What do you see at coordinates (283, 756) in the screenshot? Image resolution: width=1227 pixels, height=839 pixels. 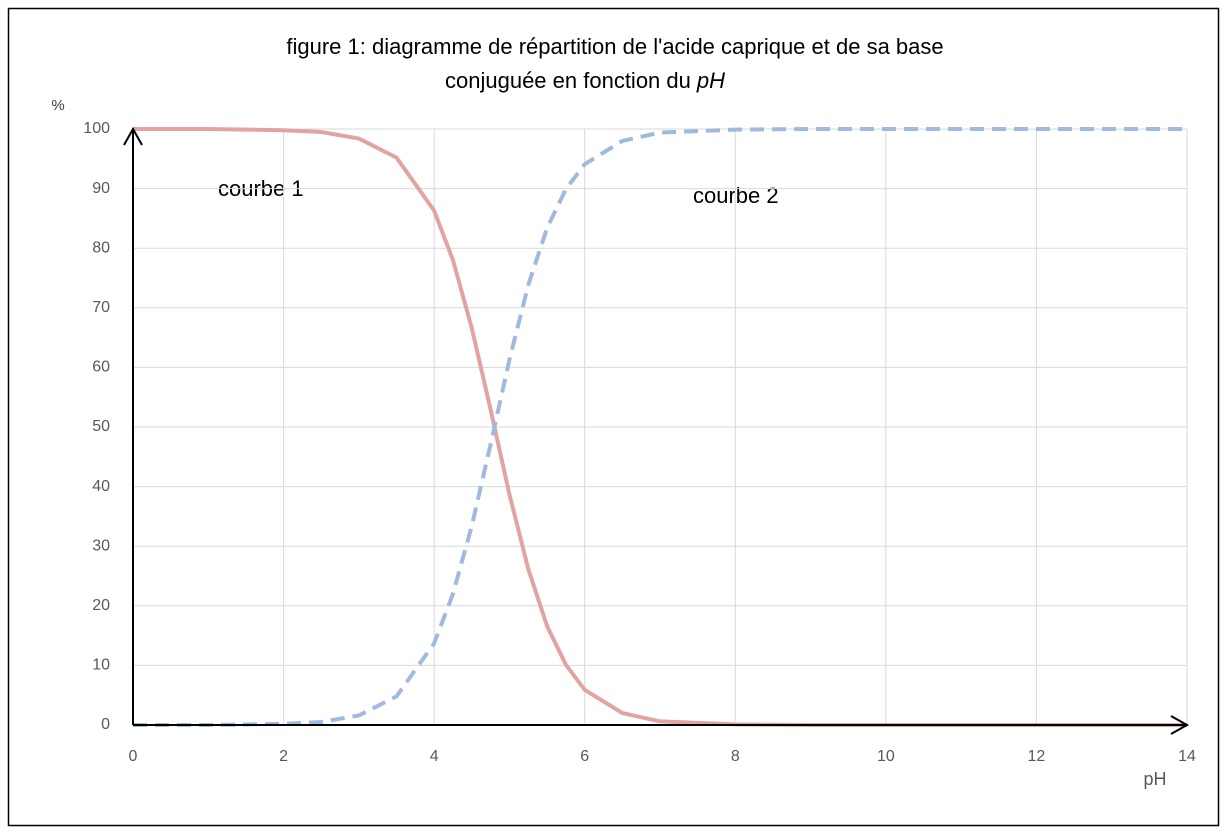 I see `x-tick-label: 2` at bounding box center [283, 756].